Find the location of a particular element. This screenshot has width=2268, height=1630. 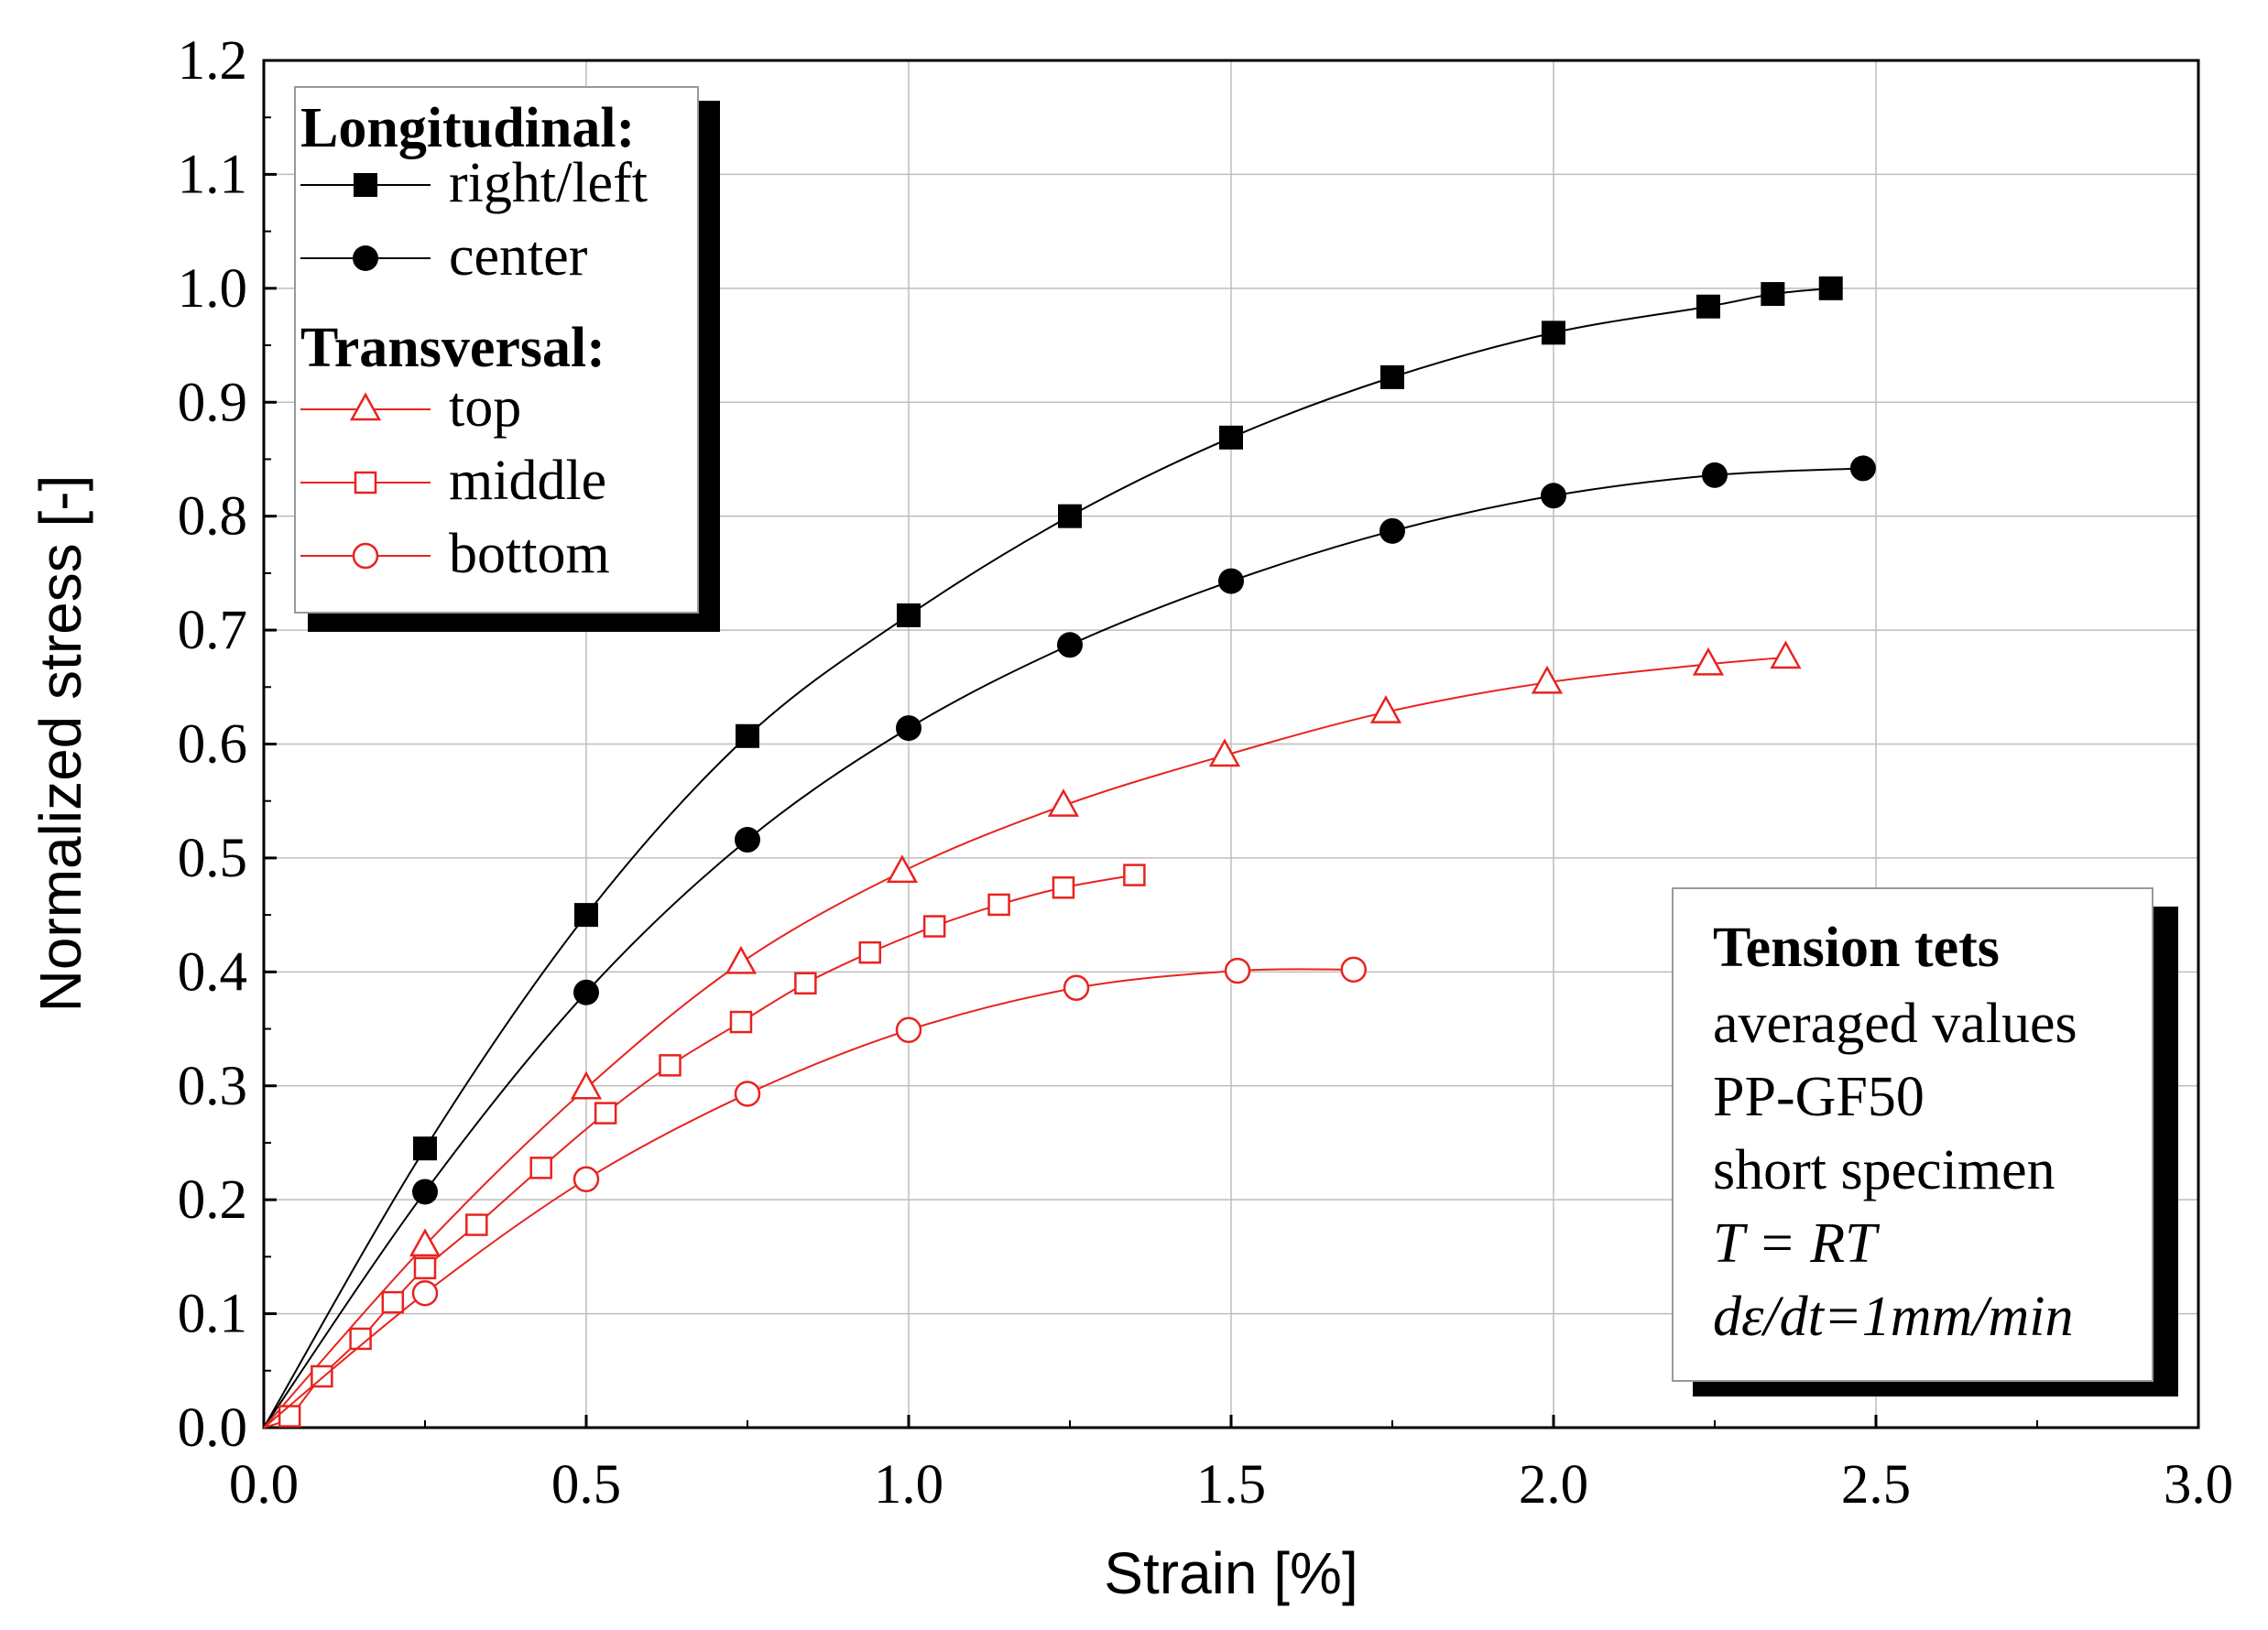

y-tick-label: 0.0 is located at coordinates (212, 1428).